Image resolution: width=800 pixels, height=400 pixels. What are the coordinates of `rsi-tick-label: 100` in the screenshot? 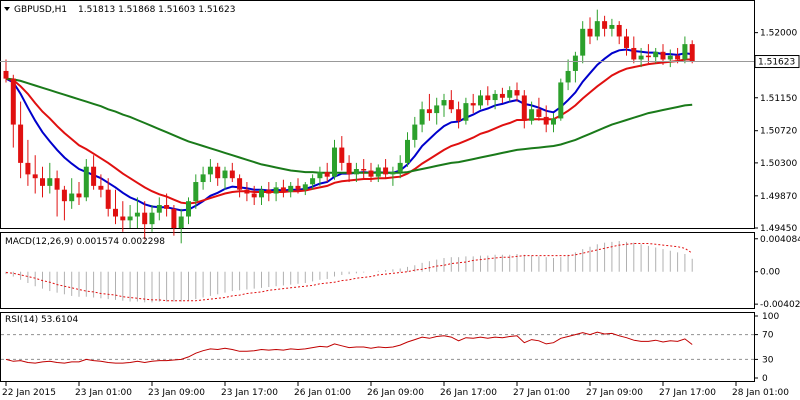 It's located at (770, 317).